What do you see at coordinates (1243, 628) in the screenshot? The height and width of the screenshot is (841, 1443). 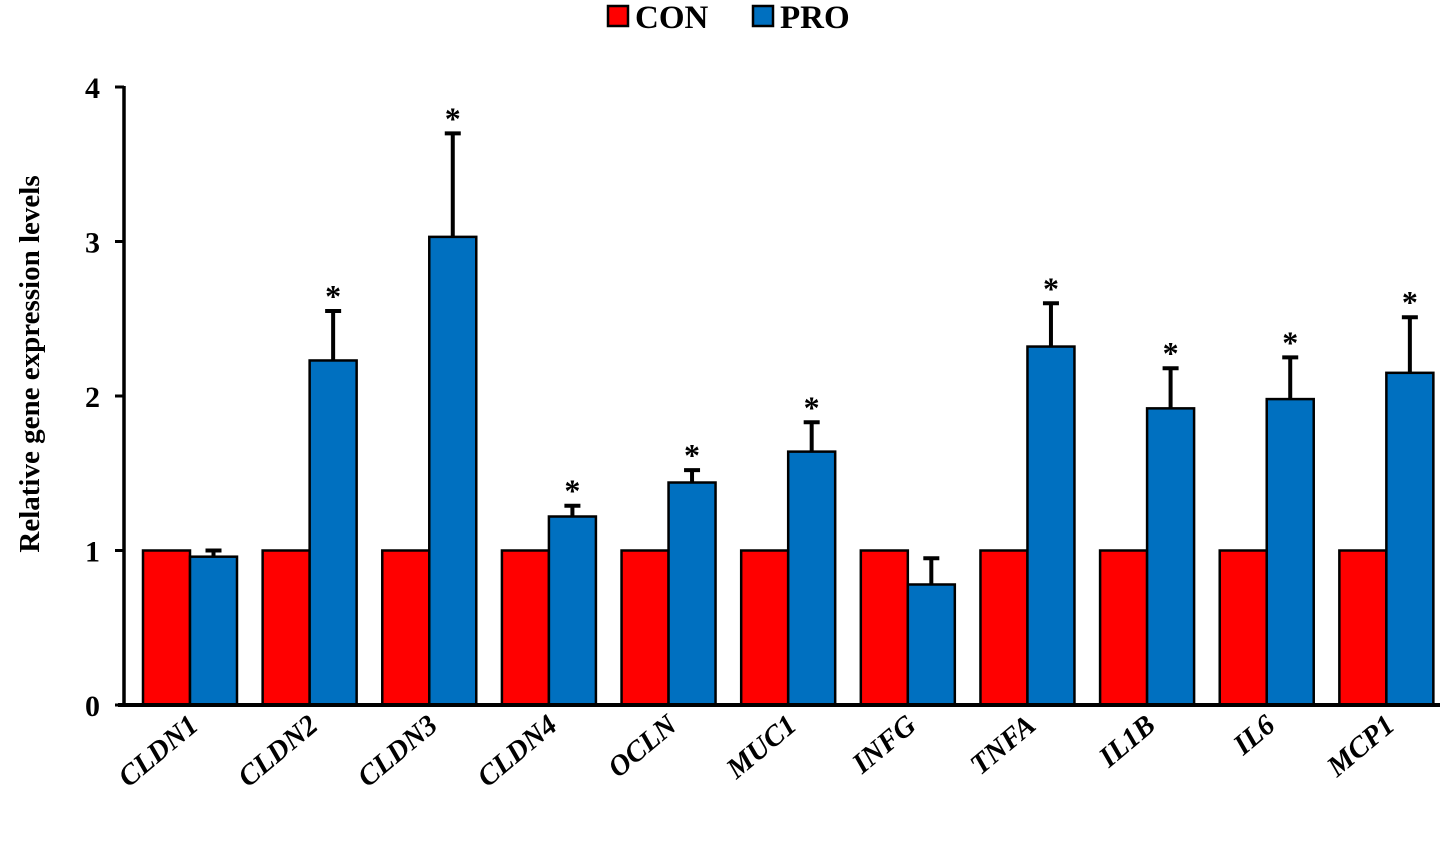 I see `bar-con-il6` at bounding box center [1243, 628].